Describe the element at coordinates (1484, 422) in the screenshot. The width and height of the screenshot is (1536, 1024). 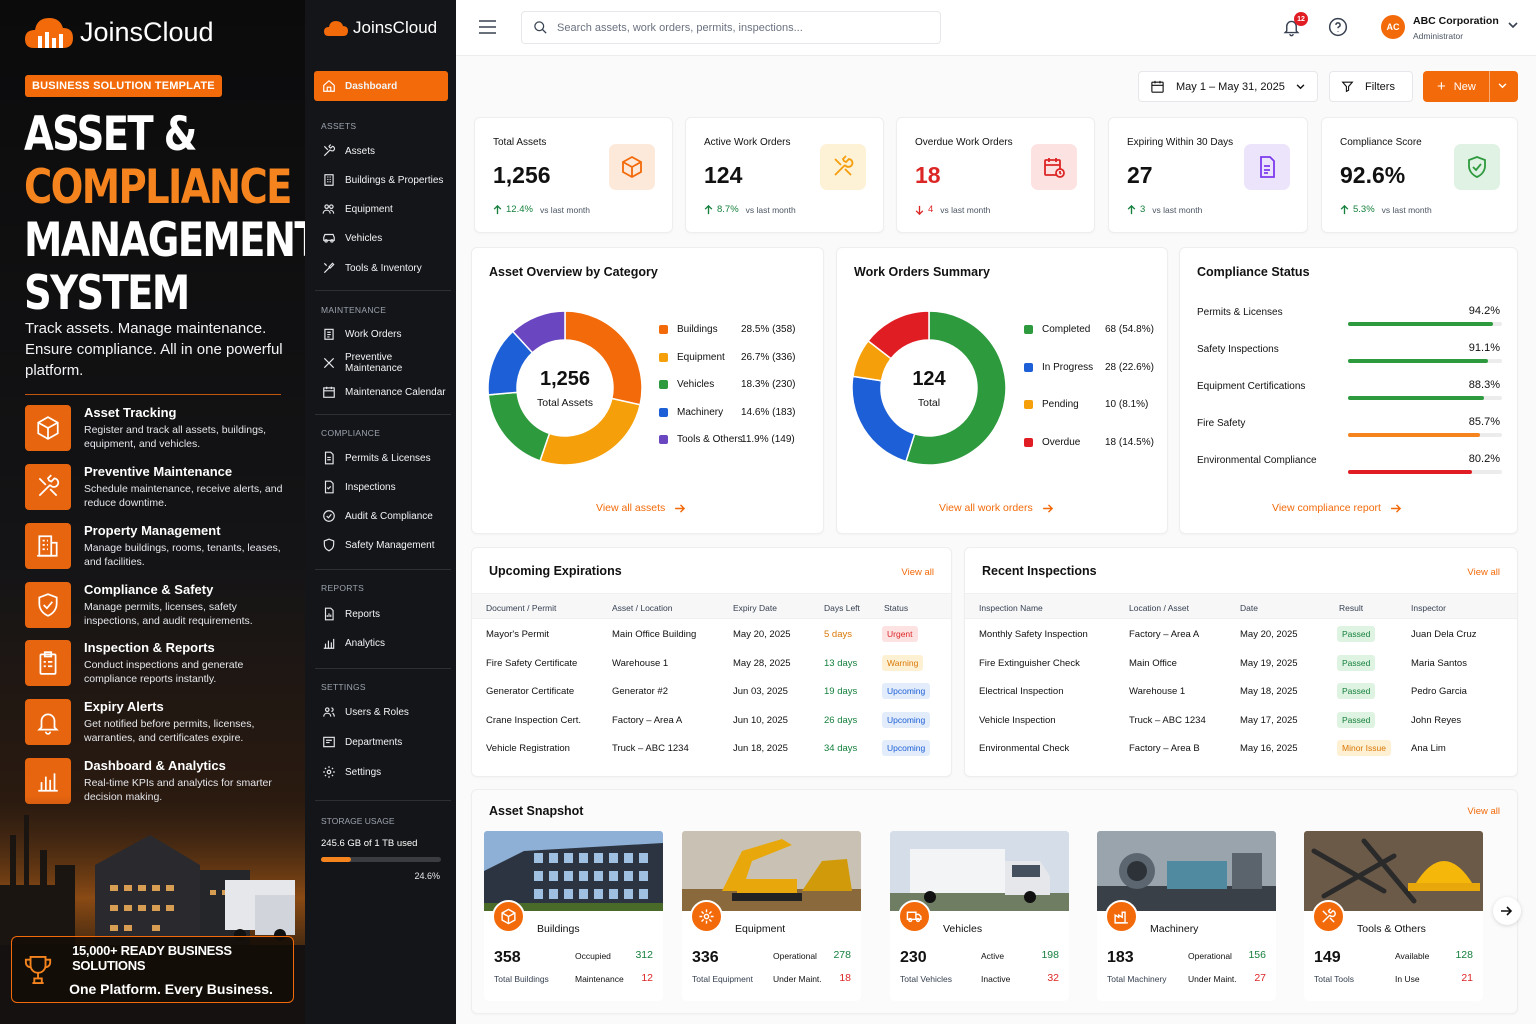
I see `compliance-item-percent: 85.7%` at that location.